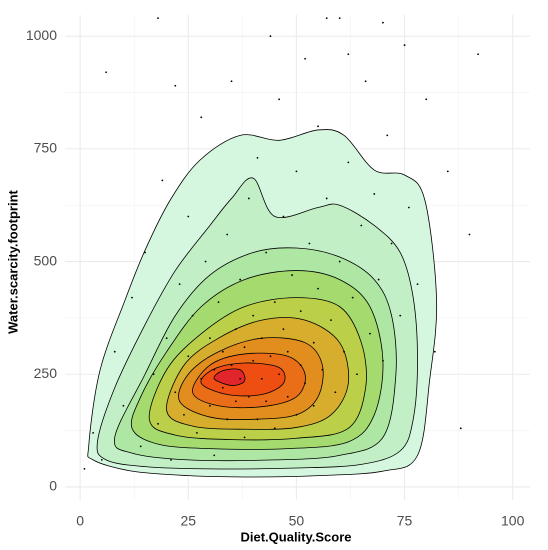  What do you see at coordinates (46, 260) in the screenshot?
I see `y-tick-label: 500` at bounding box center [46, 260].